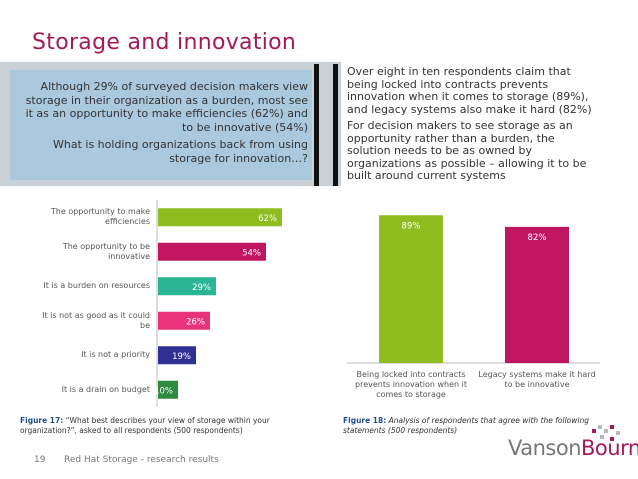  Describe the element at coordinates (251, 253) in the screenshot. I see `hbar-value-label: 54%` at that location.